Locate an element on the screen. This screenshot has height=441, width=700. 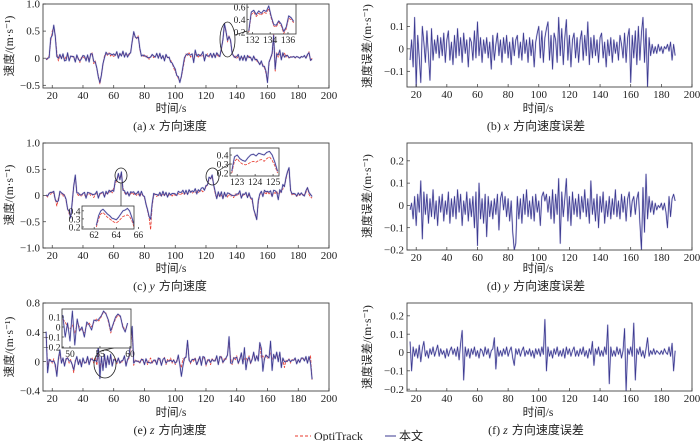
caption-label: (d) is located at coordinates (494, 286).